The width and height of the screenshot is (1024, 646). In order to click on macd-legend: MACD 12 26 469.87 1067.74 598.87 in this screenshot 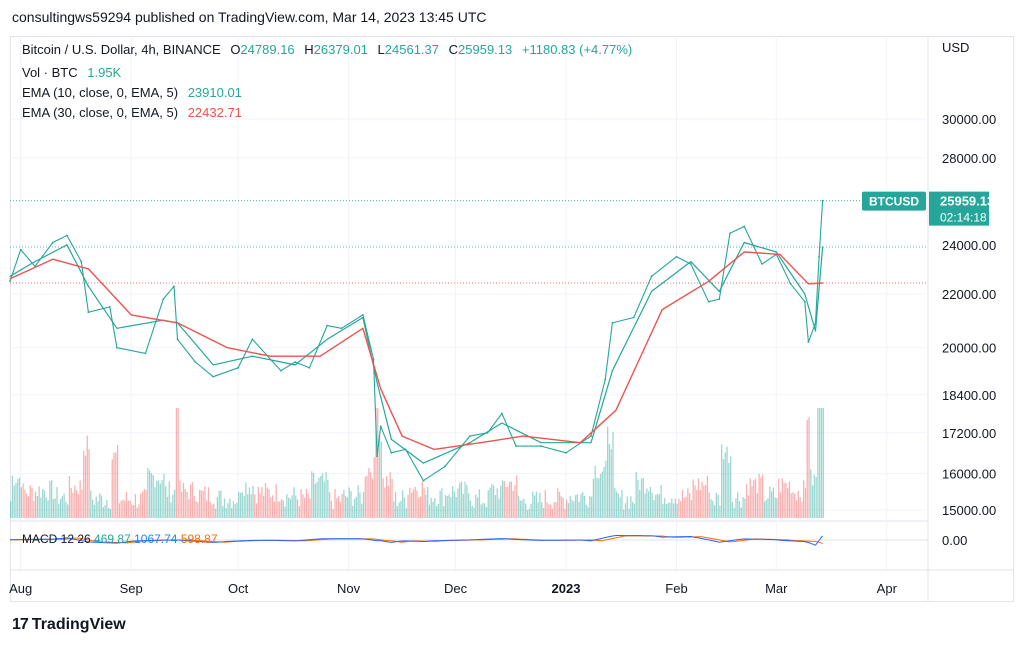, I will do `click(120, 539)`.